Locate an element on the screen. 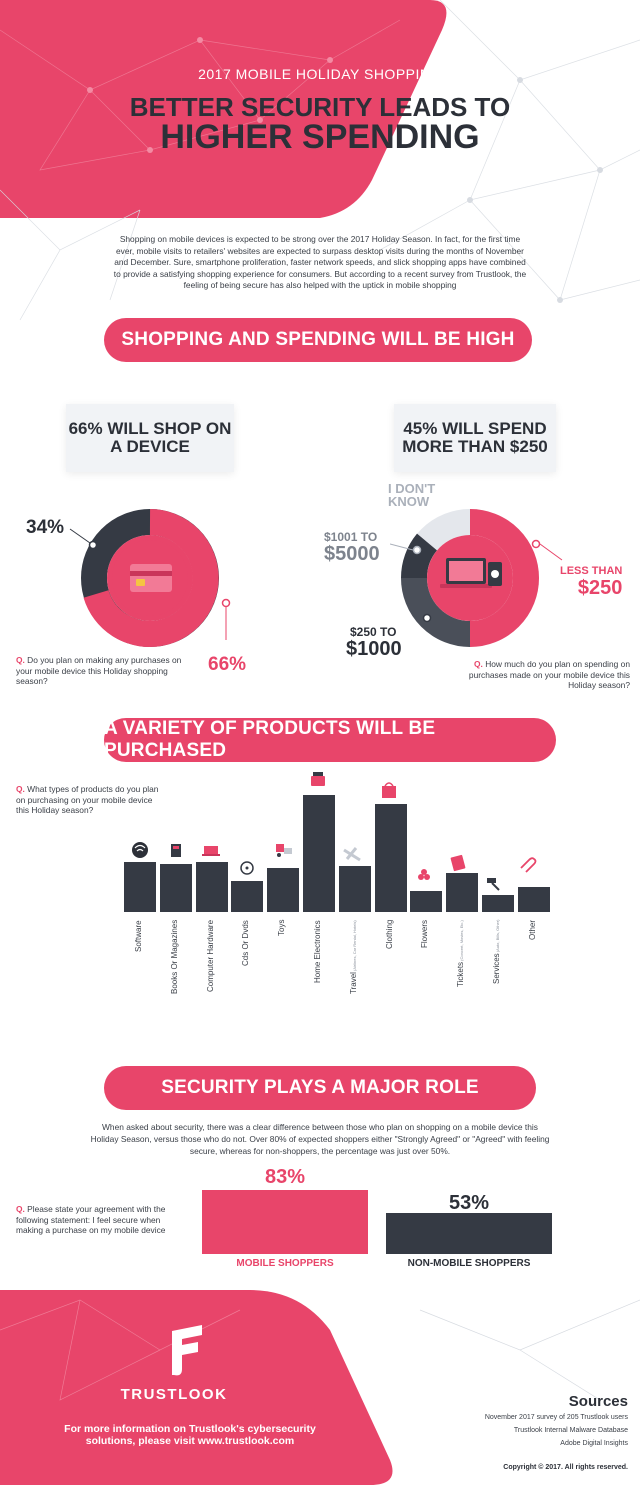 The image size is (640, 1485). label-line: $5000 is located at coordinates (352, 554).